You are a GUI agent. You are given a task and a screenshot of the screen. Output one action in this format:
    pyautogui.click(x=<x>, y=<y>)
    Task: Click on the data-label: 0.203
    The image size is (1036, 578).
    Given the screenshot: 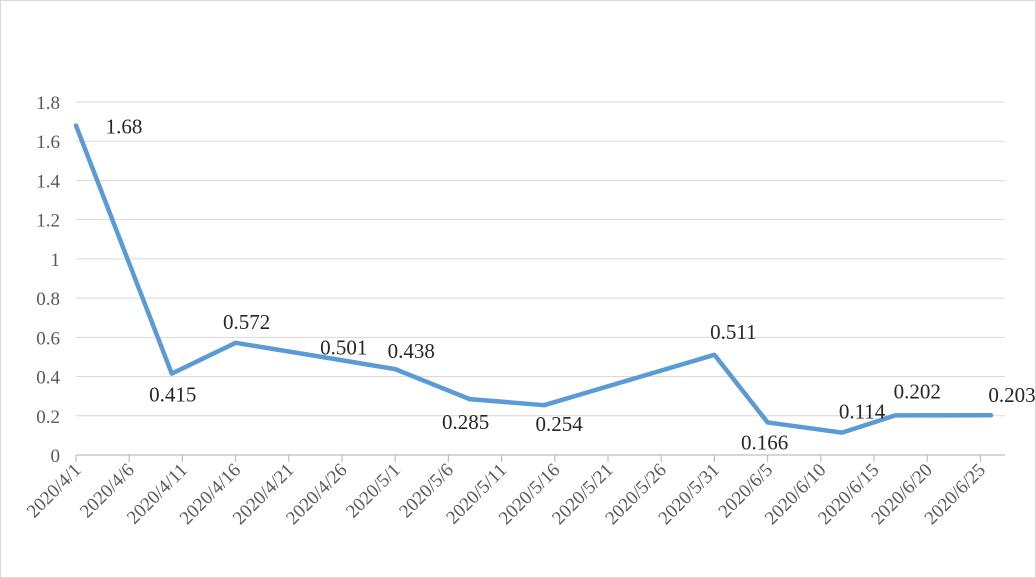 What is the action you would take?
    pyautogui.click(x=1011, y=395)
    